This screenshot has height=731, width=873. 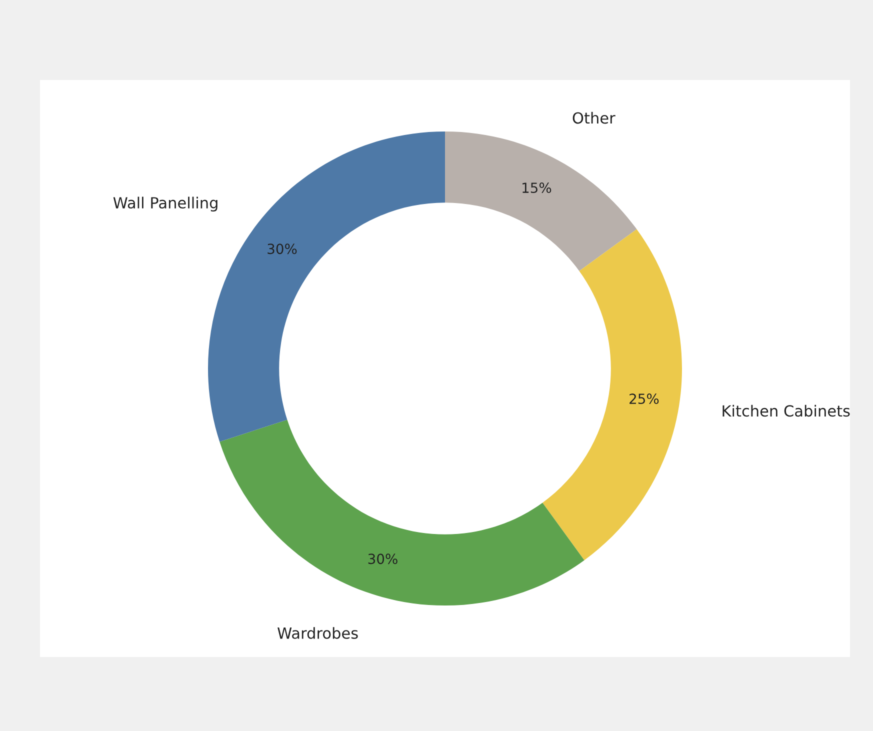 I want to click on slice-label: Kitchen Cabinets, so click(x=786, y=410).